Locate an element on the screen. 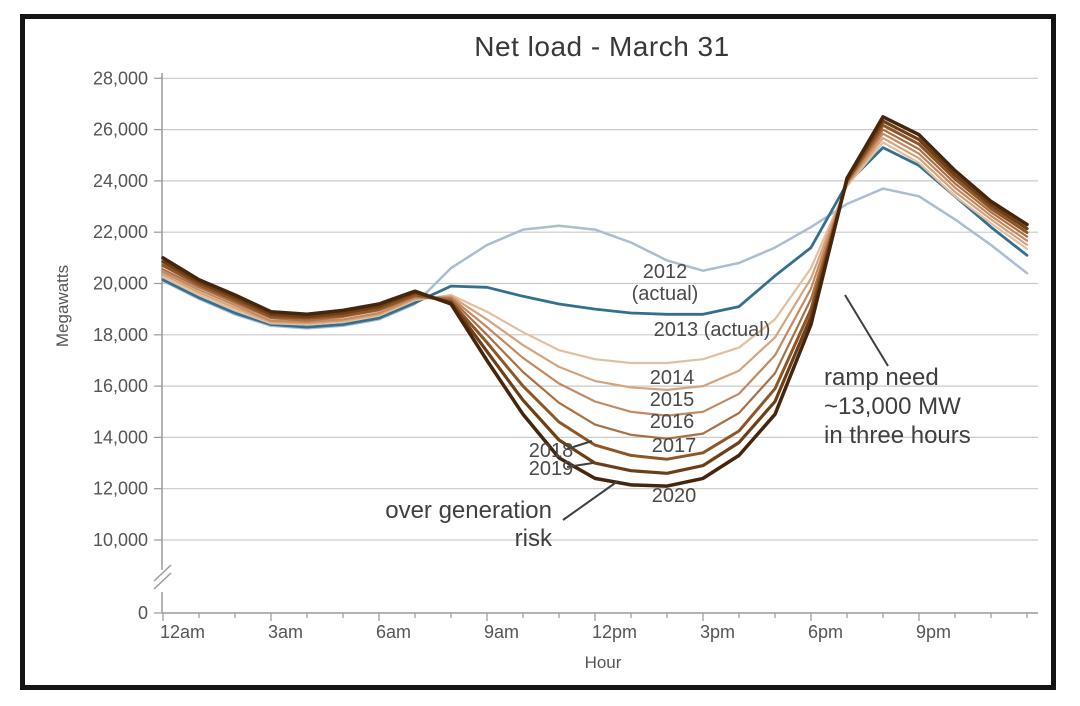 This screenshot has width=1080, height=706. y-tick-label-18000: 18,000 is located at coordinates (120, 335).